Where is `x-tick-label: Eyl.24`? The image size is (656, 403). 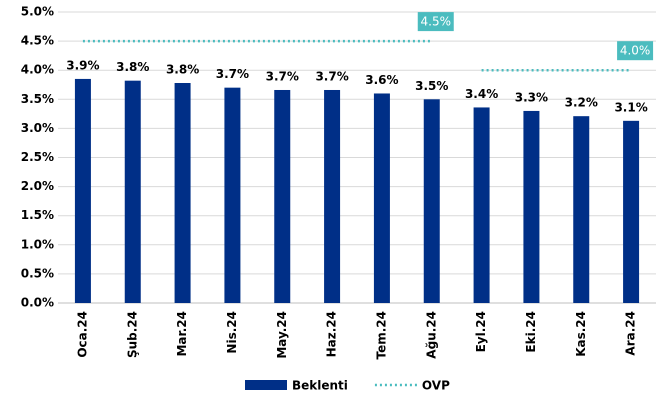 x-tick-label: Eyl.24 is located at coordinates (481, 331).